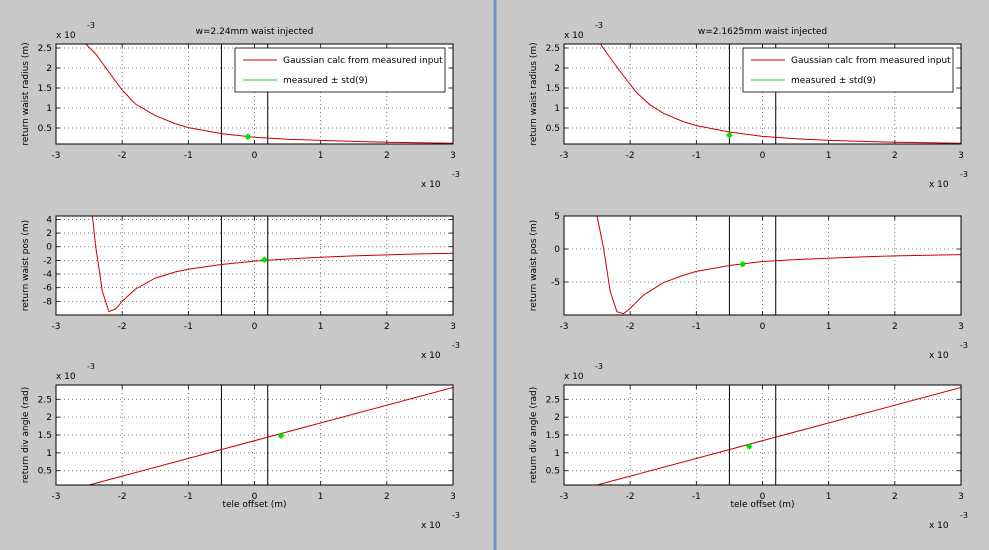 The height and width of the screenshot is (550, 989). Describe the element at coordinates (26, 265) in the screenshot. I see `y-axis-label: return waist pos (m)` at that location.